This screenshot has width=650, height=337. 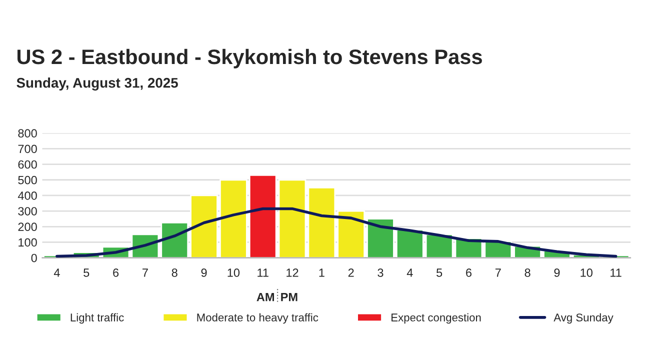 I want to click on y-tick-label: 500, so click(x=27, y=180).